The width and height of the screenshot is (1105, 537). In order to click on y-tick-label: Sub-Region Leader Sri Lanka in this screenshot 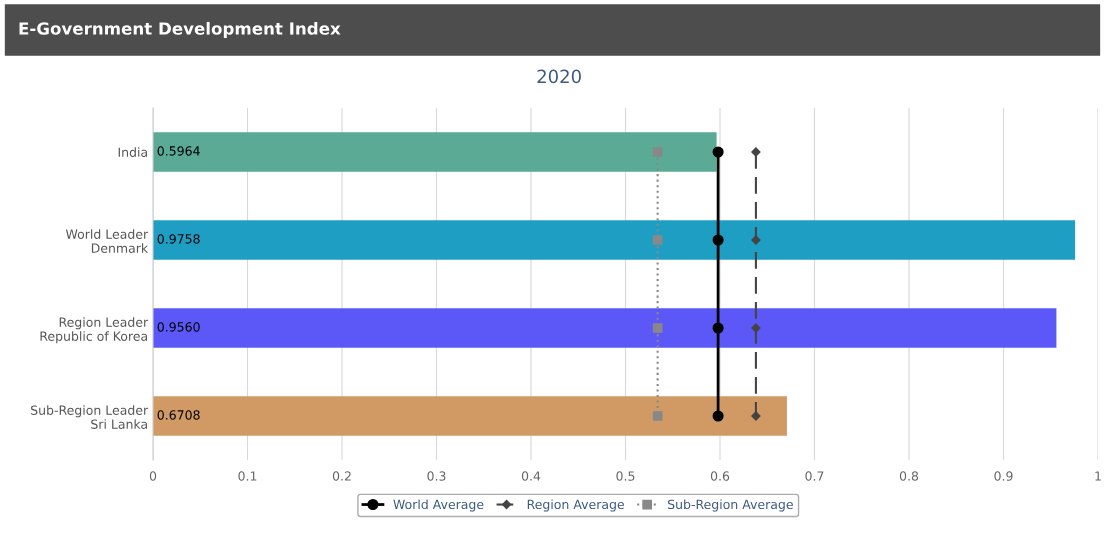, I will do `click(90, 417)`.